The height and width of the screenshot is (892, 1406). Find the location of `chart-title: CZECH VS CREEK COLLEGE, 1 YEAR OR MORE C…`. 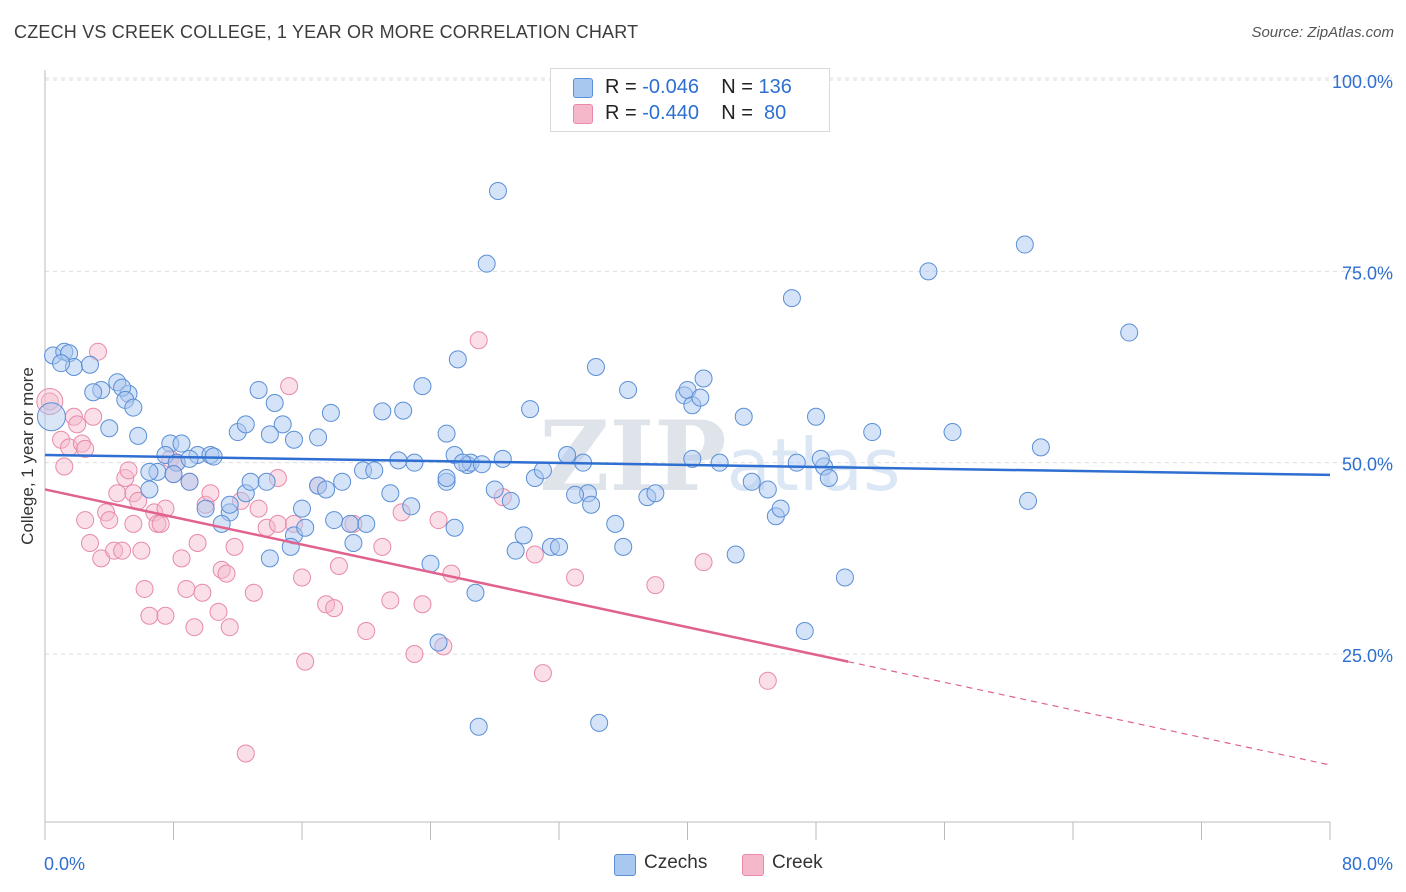

chart-title: CZECH VS CREEK COLLEGE, 1 YEAR OR MORE C… is located at coordinates (326, 32).